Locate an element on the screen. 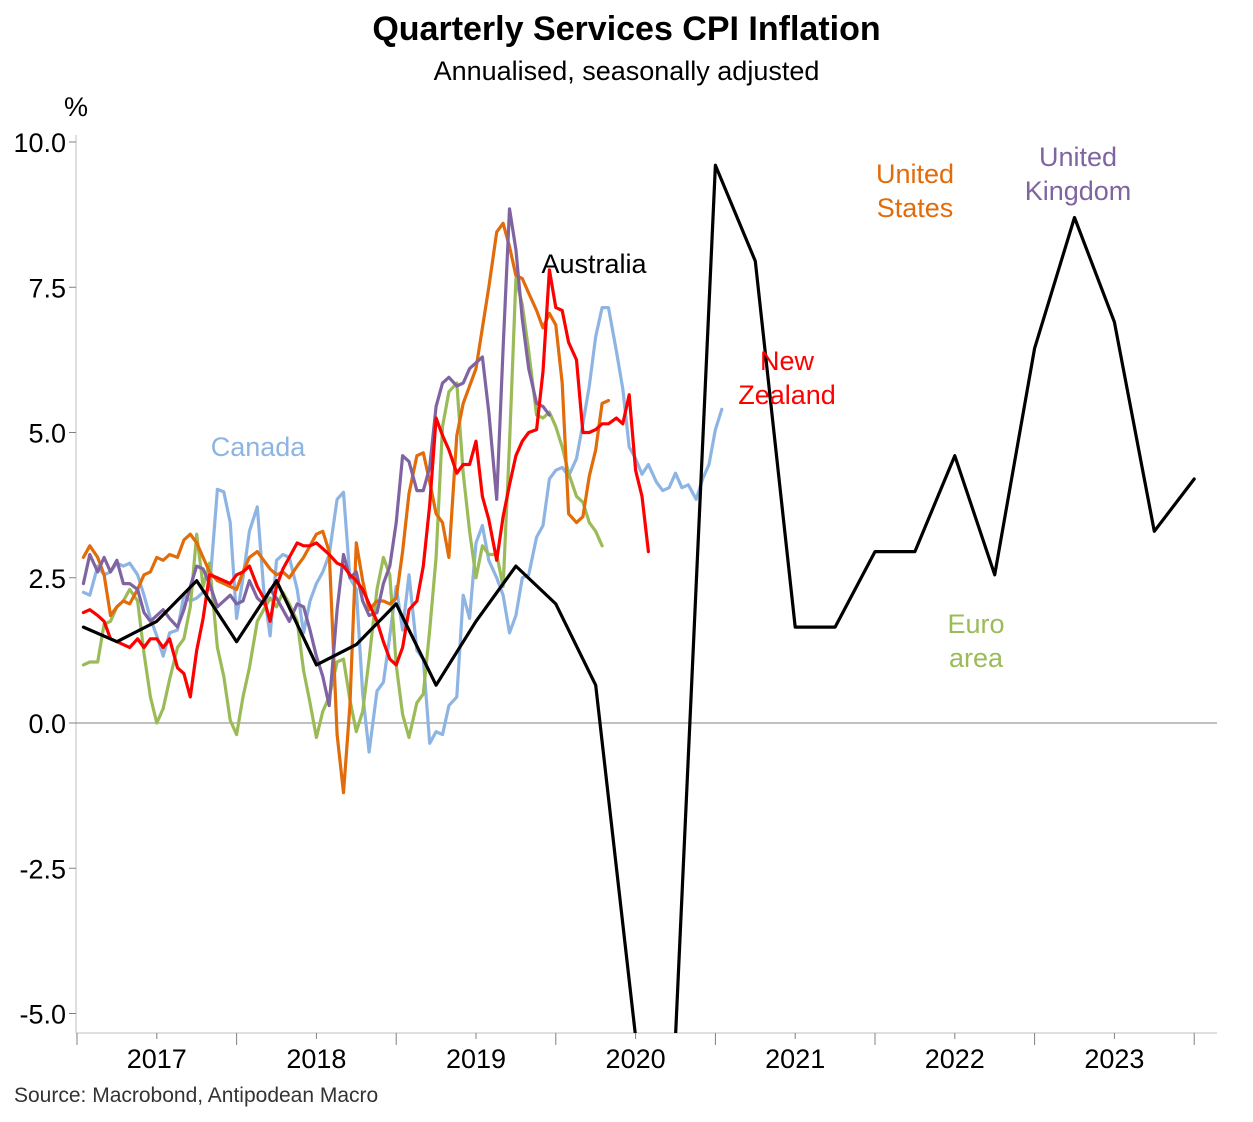  series-label-united-states: United States is located at coordinates (915, 191).